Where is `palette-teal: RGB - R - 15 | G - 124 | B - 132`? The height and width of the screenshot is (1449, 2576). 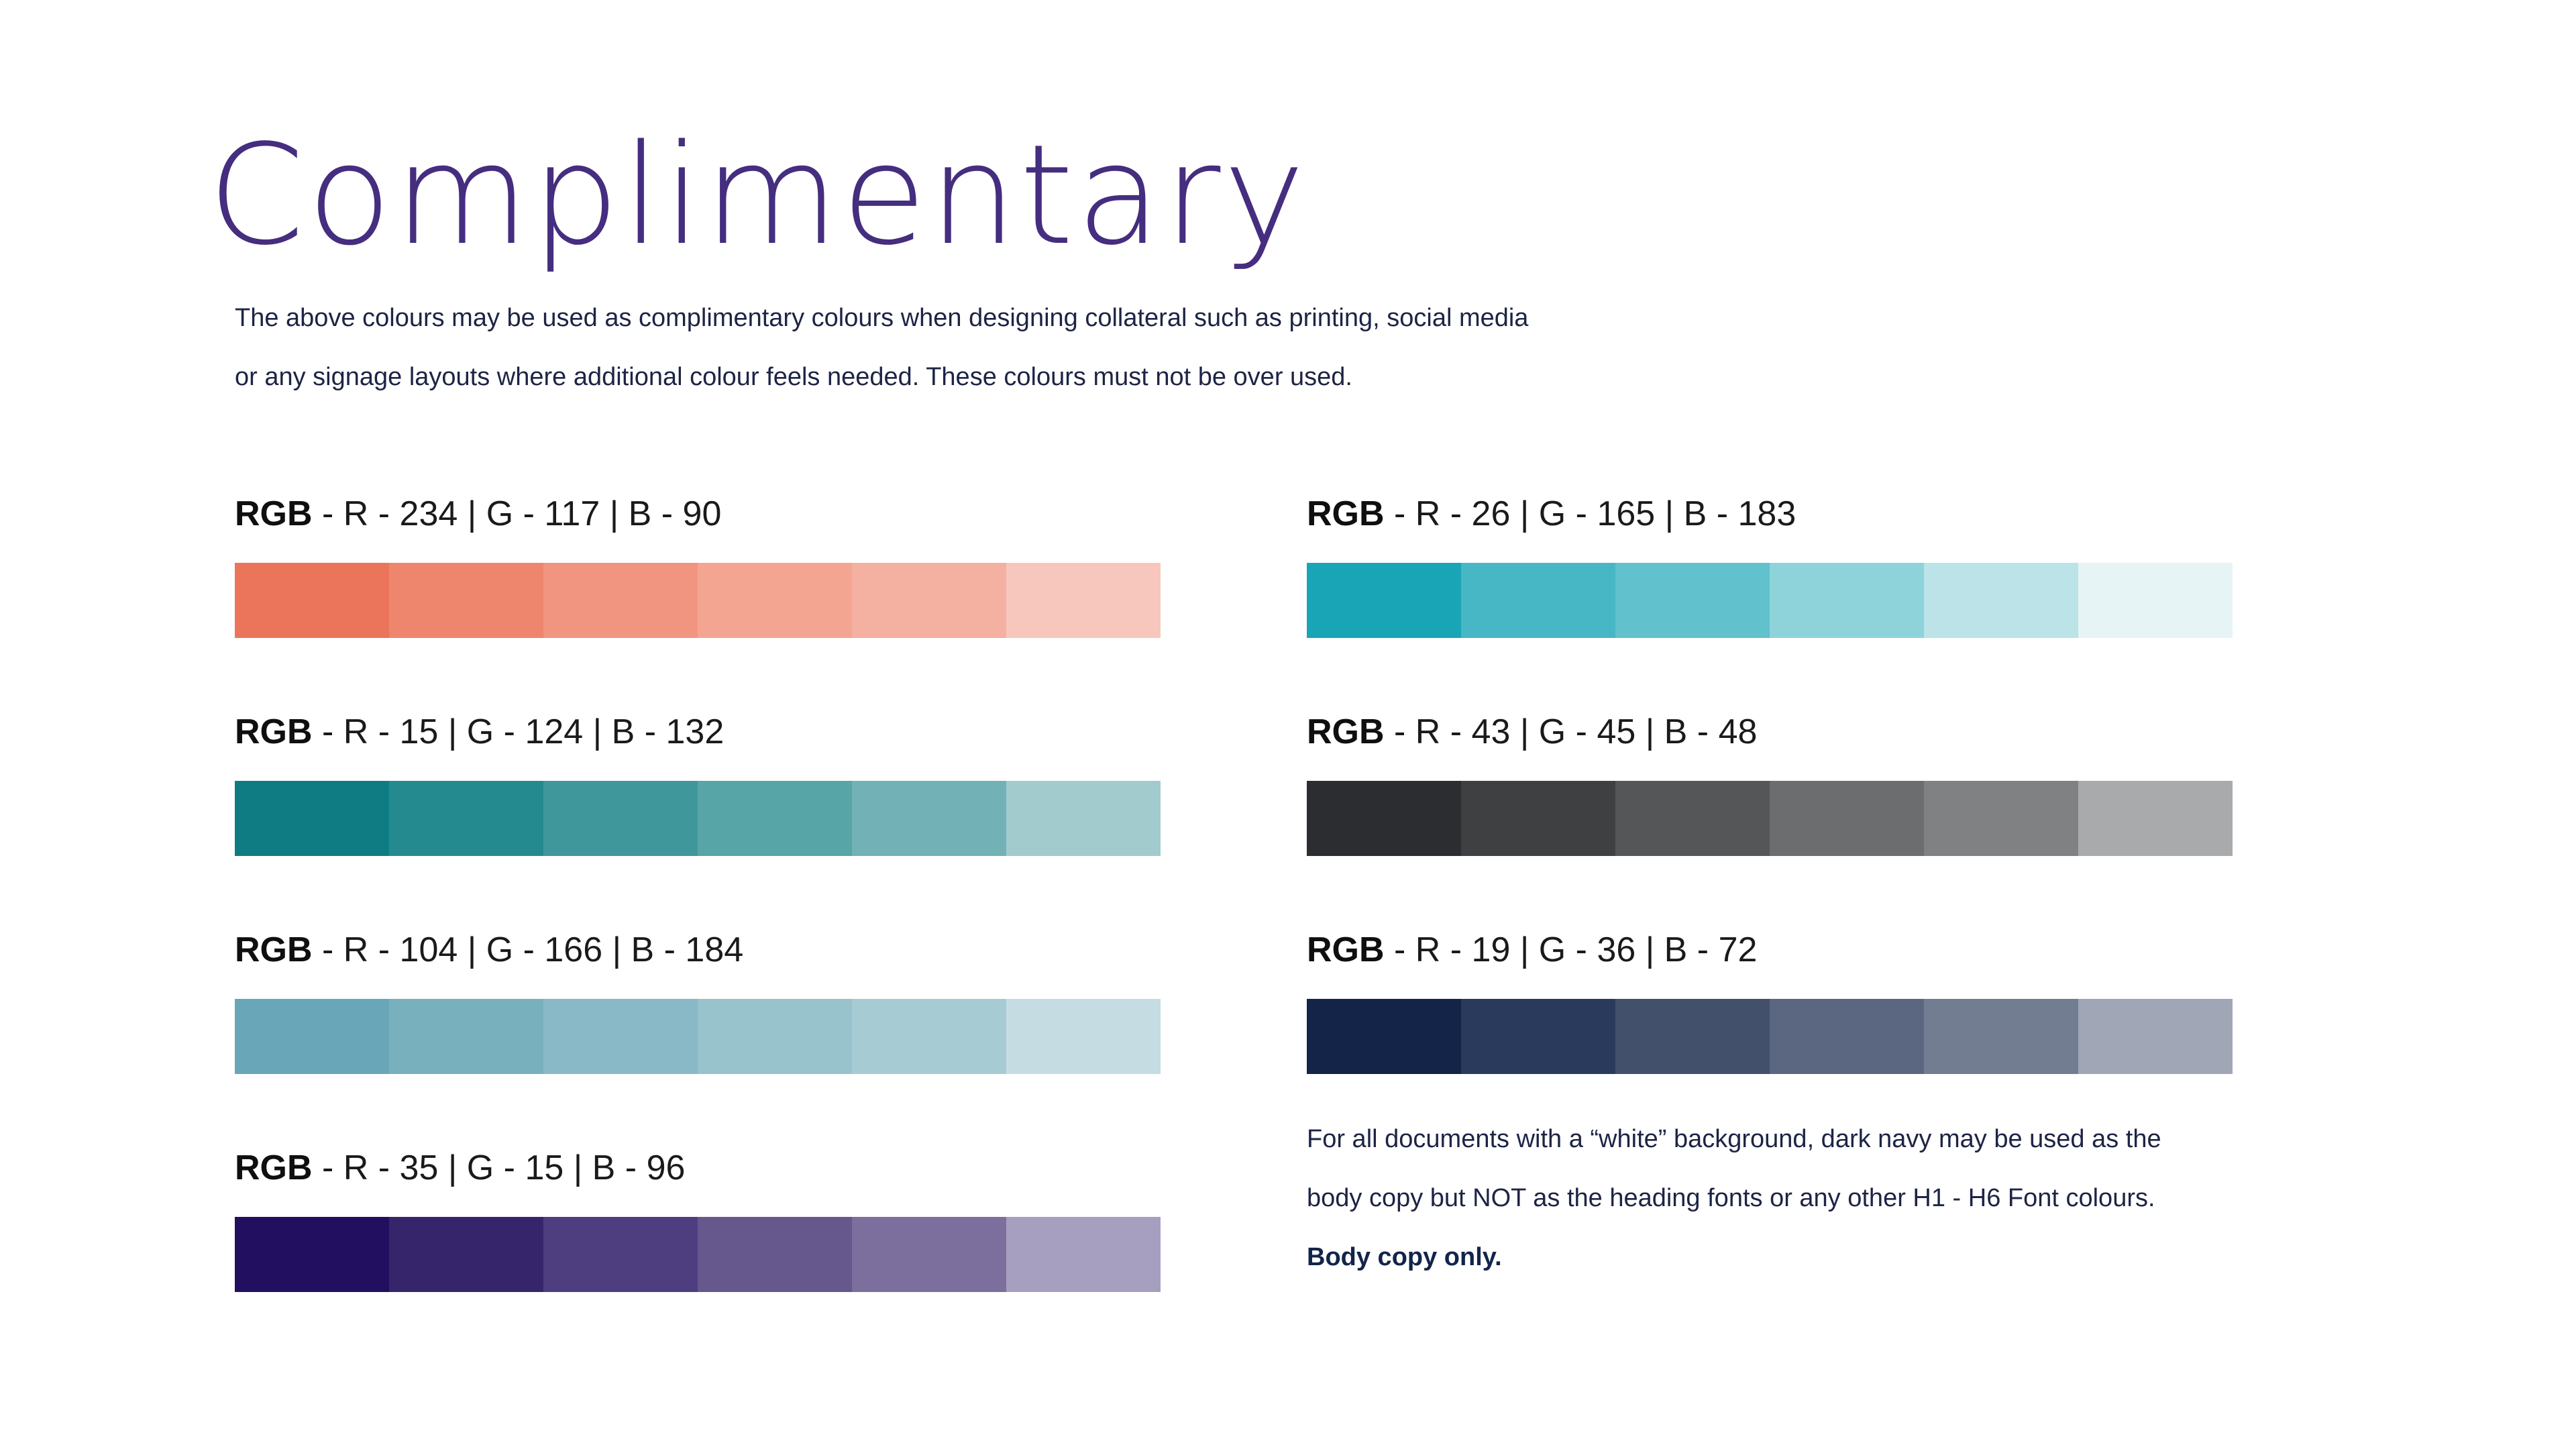
palette-teal: RGB - R - 15 | G - 124 | B - 132 is located at coordinates (698, 782).